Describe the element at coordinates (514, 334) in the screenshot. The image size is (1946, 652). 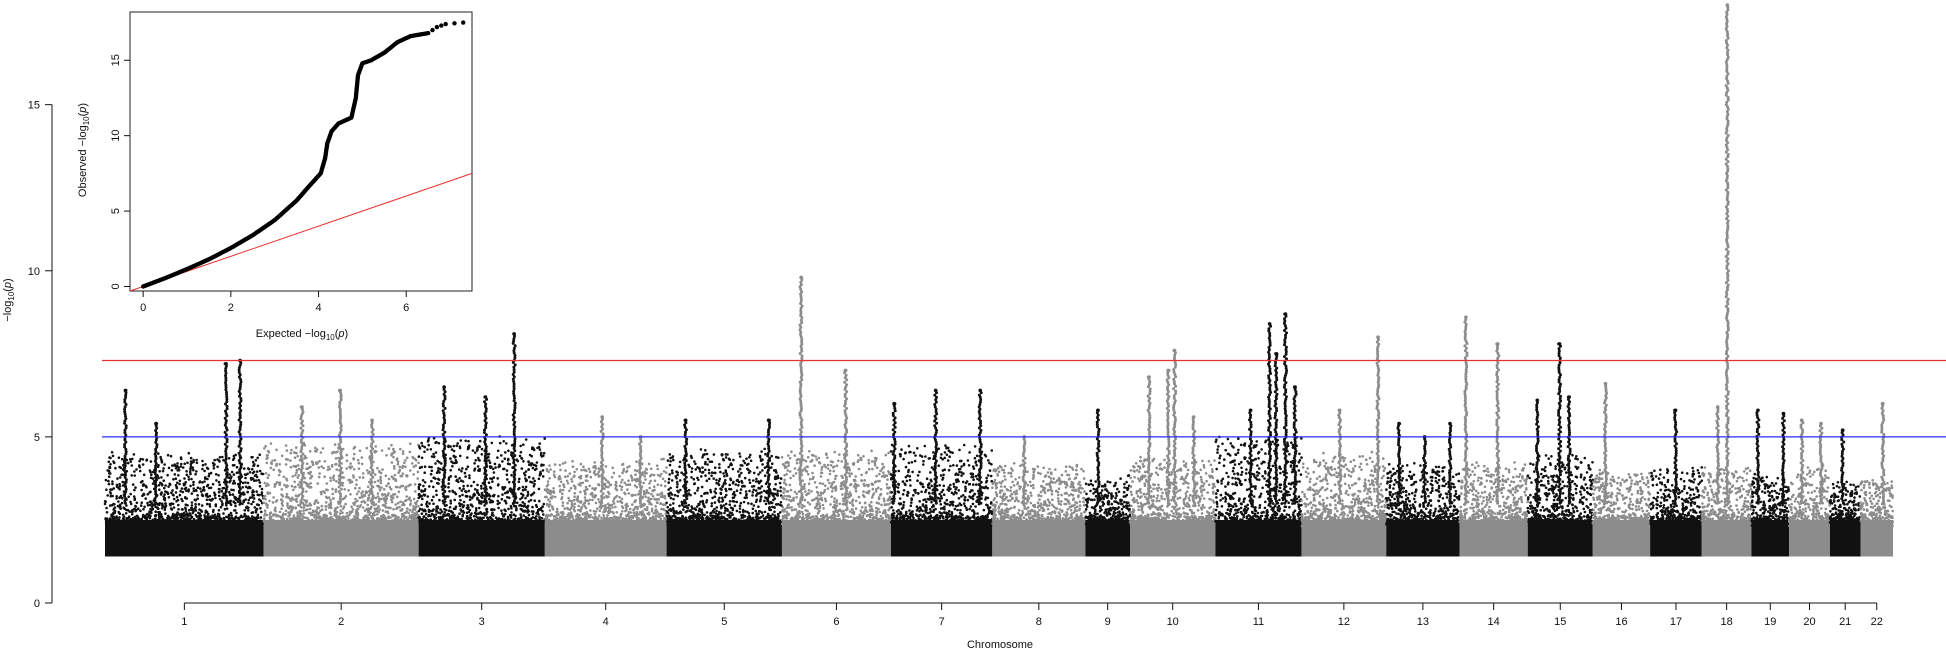
I see `peak-top-point` at that location.